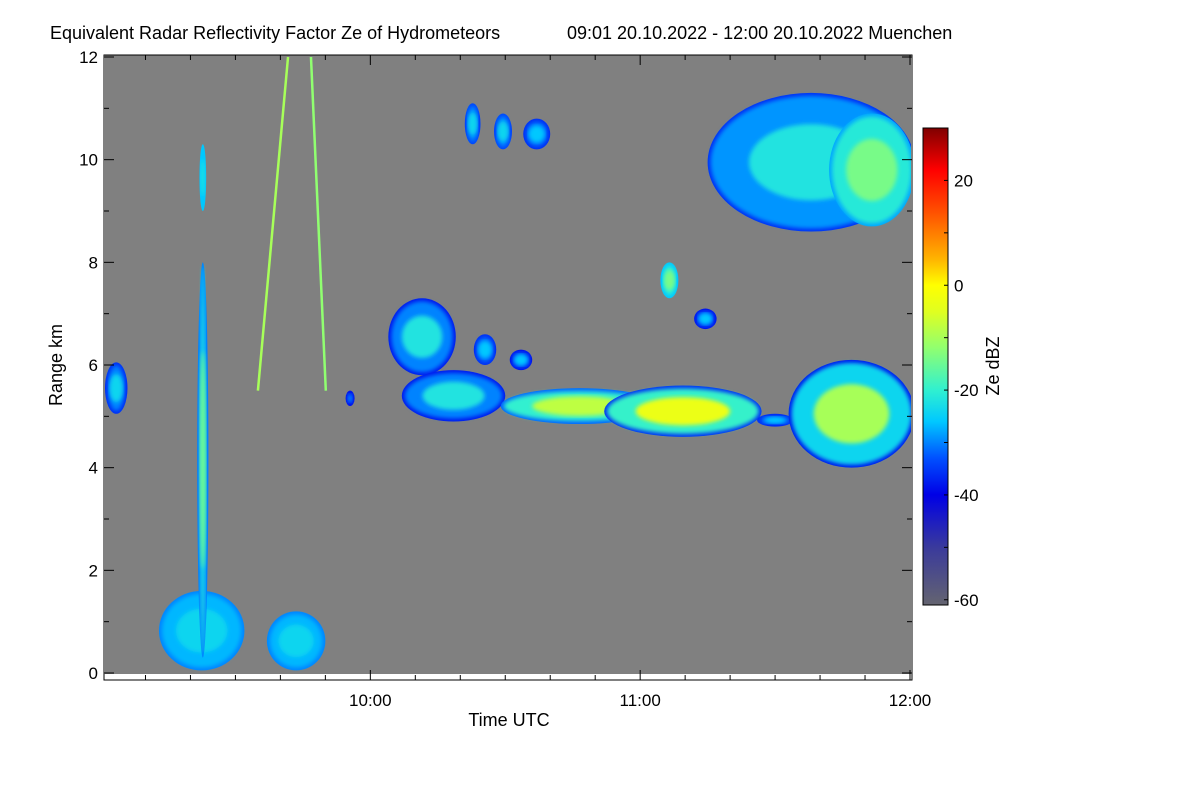 This screenshot has height=800, width=1200. What do you see at coordinates (958, 285) in the screenshot?
I see `colorbar-tick-label: 0` at bounding box center [958, 285].